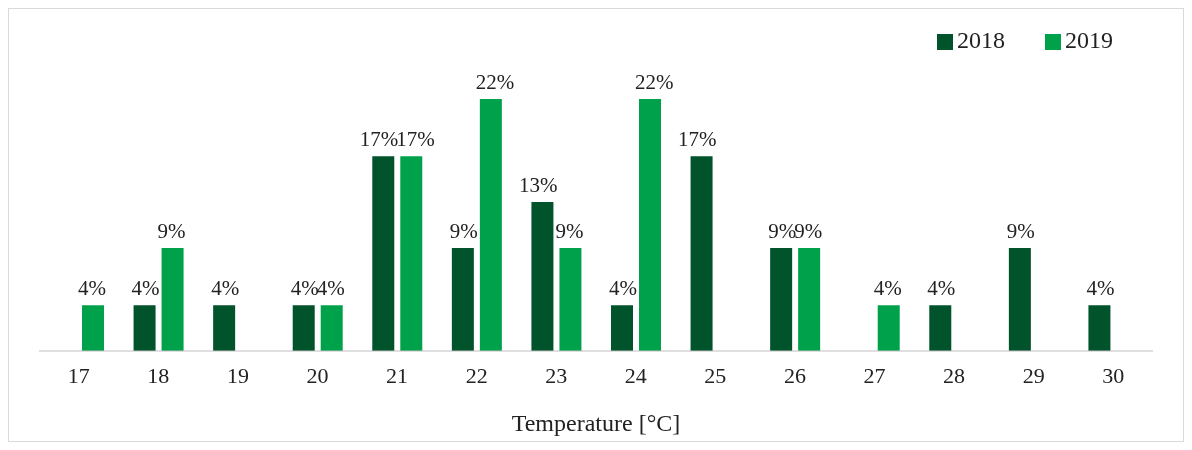 Image resolution: width=1192 pixels, height=450 pixels. I want to click on x-tick-label: 19, so click(237, 375).